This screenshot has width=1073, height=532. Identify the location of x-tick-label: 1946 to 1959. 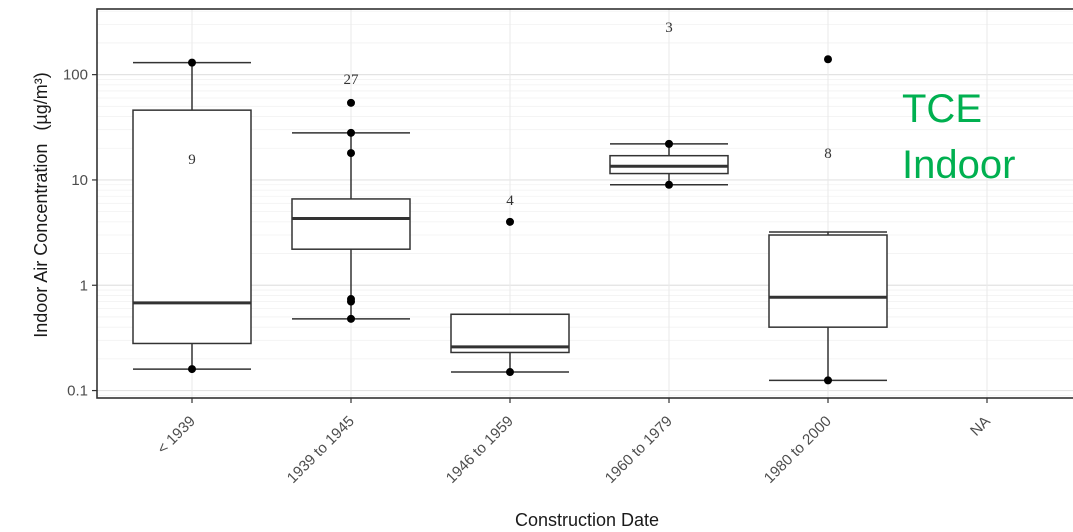
(480, 450).